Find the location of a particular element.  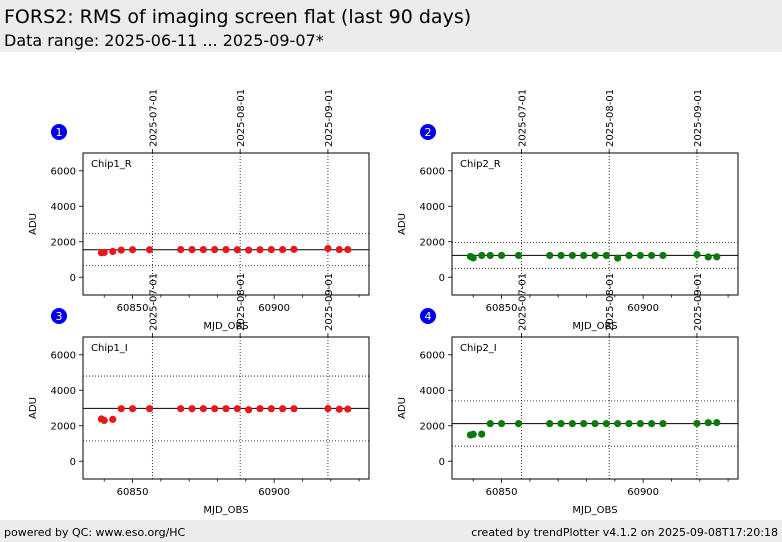

page-subtitle: Data range: 2025-06-11 ... 2025-09-07* is located at coordinates (164, 40).